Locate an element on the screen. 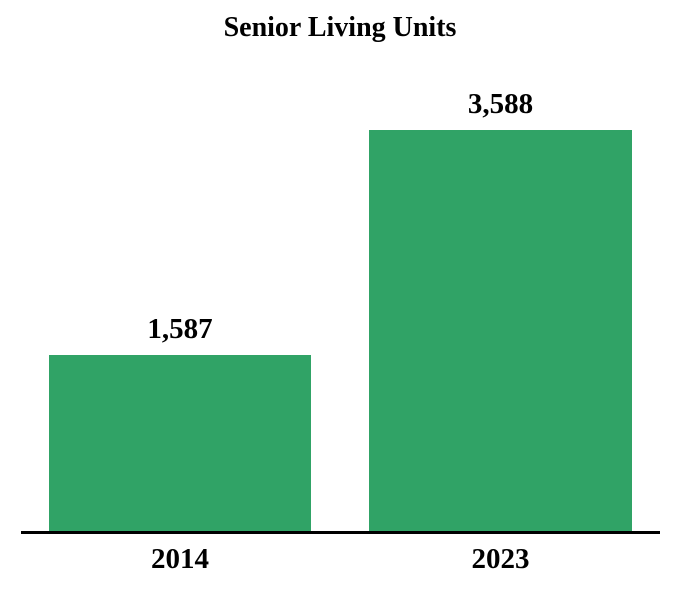 The width and height of the screenshot is (680, 600). x-tick-label-2023: 2023 is located at coordinates (500, 559).